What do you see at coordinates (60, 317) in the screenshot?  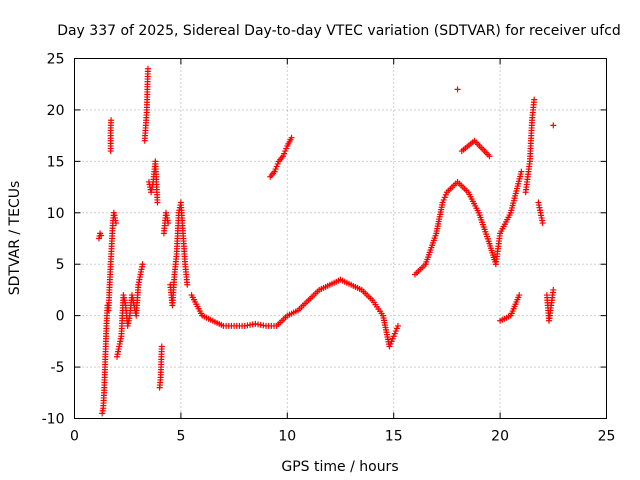 I see `y-tick-label: 0` at bounding box center [60, 317].